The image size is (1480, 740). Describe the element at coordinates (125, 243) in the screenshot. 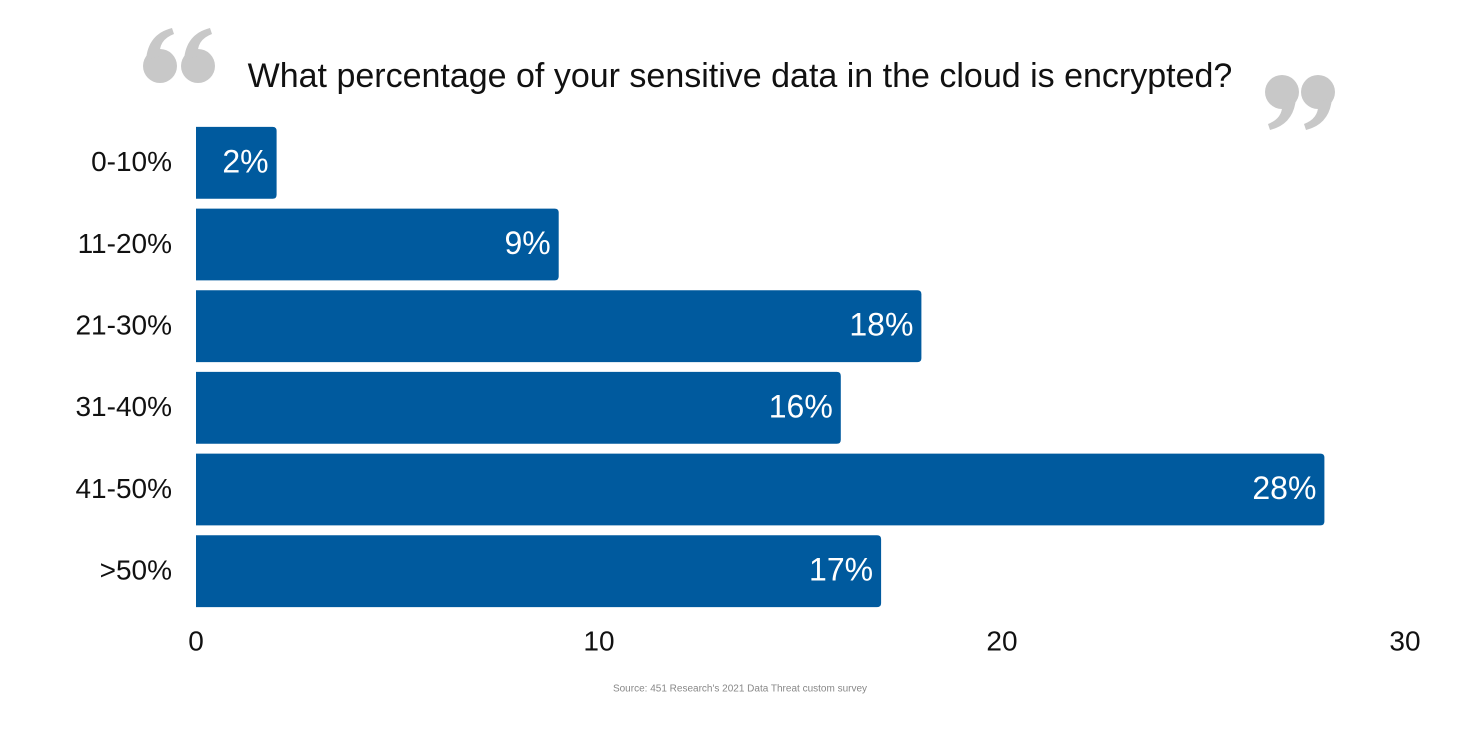

I see `y-tick-label: 11-20%` at that location.